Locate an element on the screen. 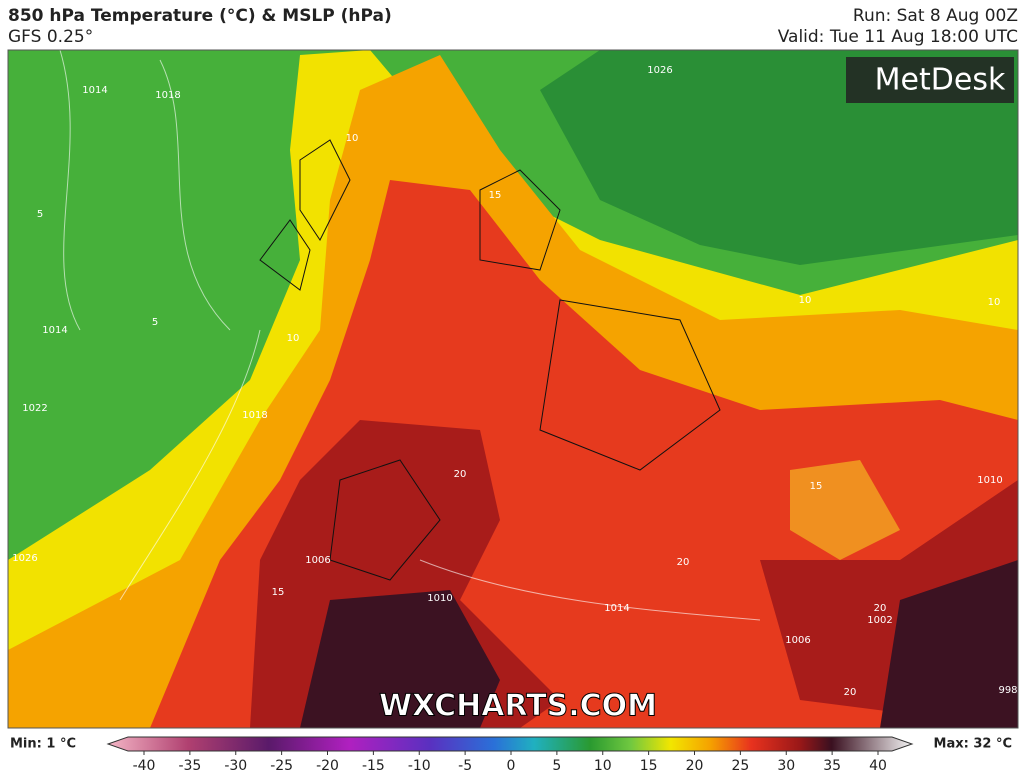 This screenshot has height=780, width=1024. colorbar is located at coordinates (510, 744).